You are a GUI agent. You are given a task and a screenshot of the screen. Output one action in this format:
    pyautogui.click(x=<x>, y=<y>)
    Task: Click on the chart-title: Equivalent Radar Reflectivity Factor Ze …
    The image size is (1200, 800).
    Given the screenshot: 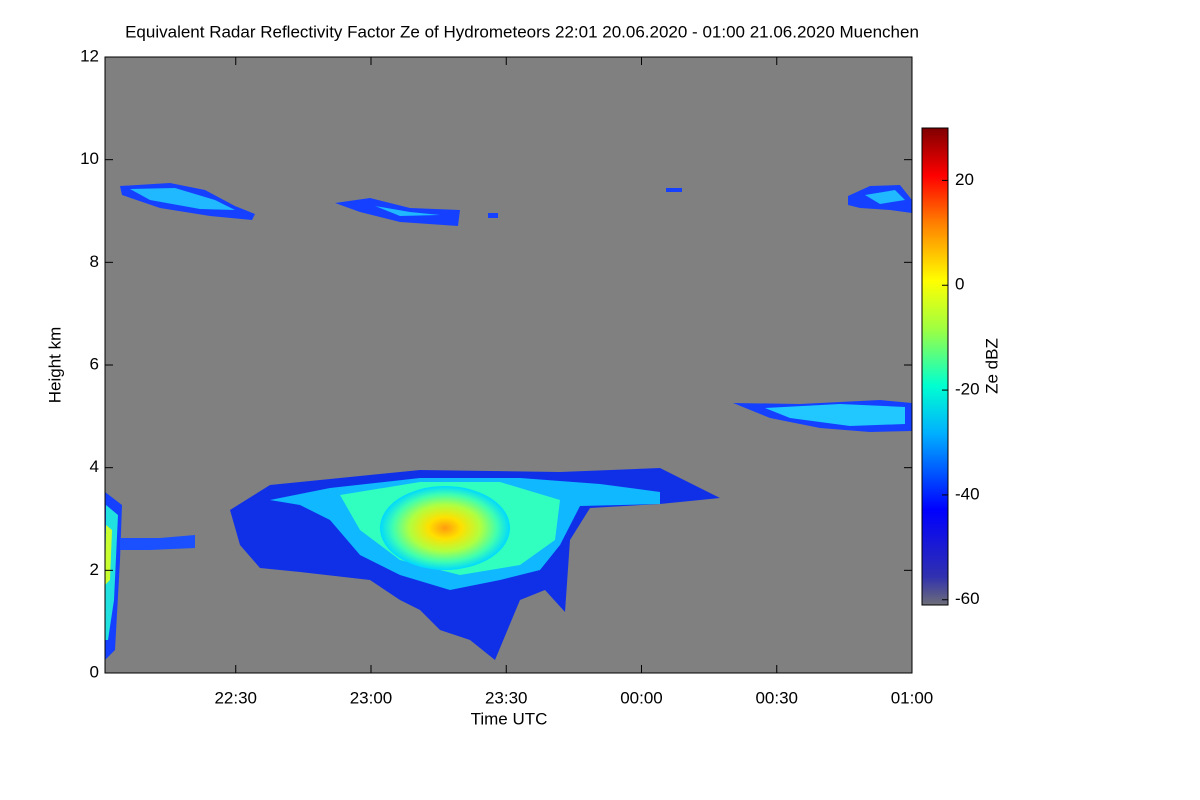 What is the action you would take?
    pyautogui.click(x=522, y=31)
    